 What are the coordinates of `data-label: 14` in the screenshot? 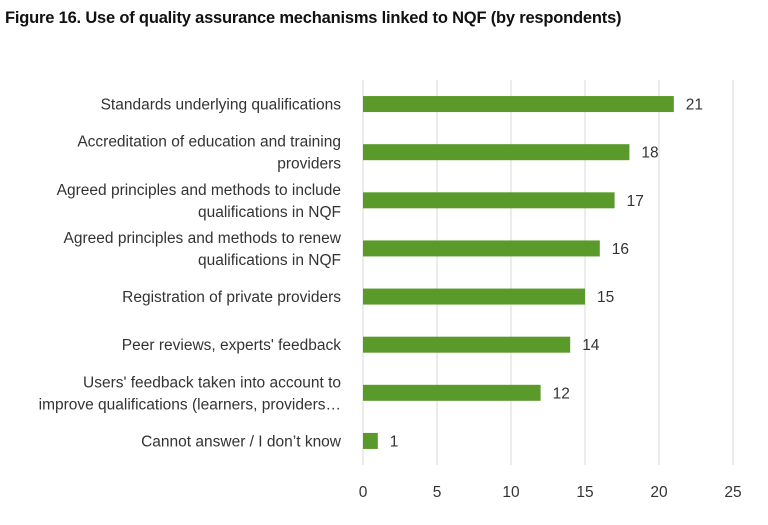 It's located at (591, 345).